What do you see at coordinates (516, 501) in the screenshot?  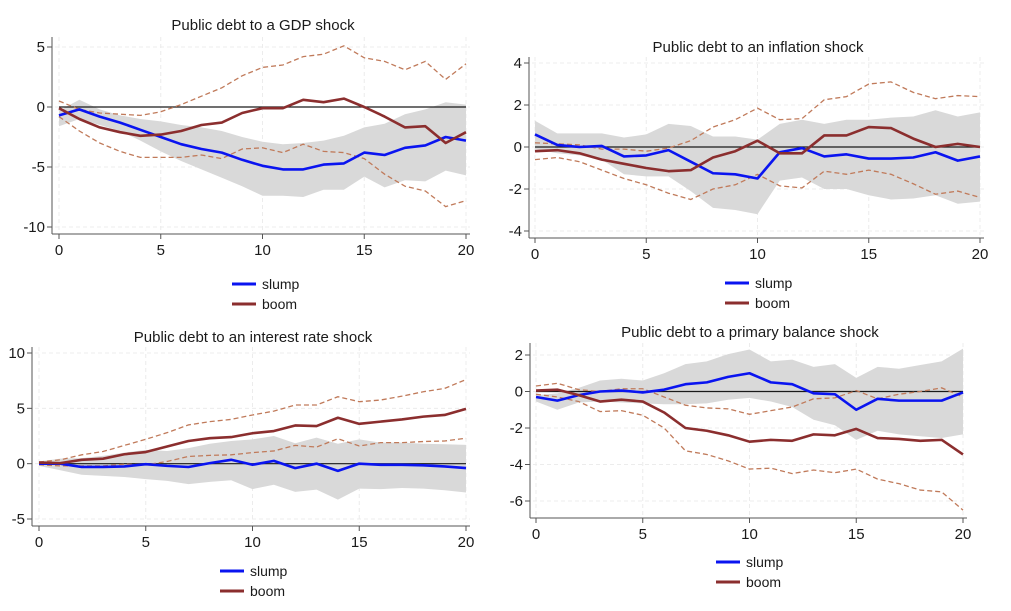 I see `y-tick-label: -6` at bounding box center [516, 501].